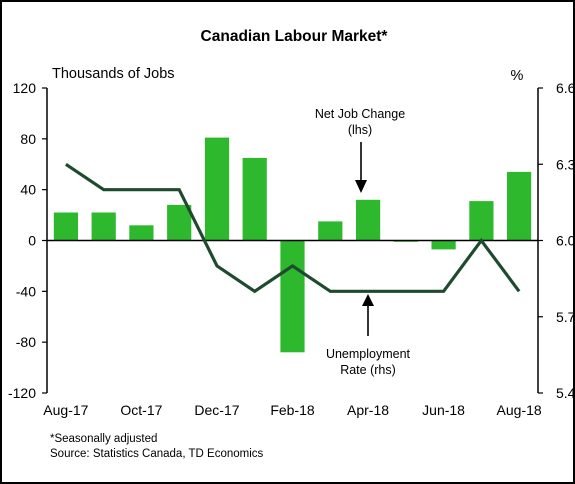  Describe the element at coordinates (360, 150) in the screenshot. I see `net-job-change-annotation: Net Job Change (lhs)` at that location.